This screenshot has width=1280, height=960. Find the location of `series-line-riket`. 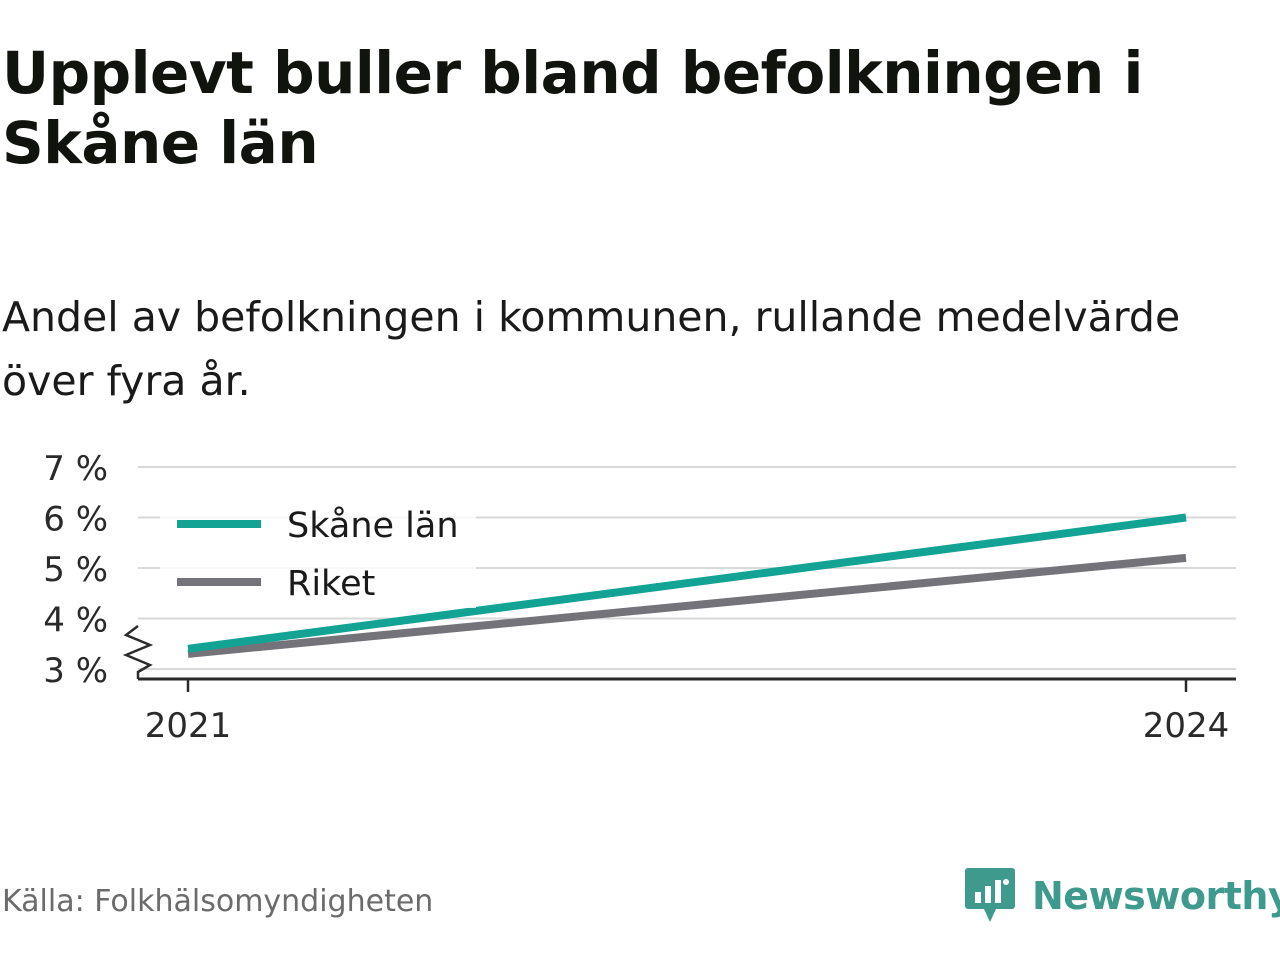

series-line-riket is located at coordinates (687, 605).